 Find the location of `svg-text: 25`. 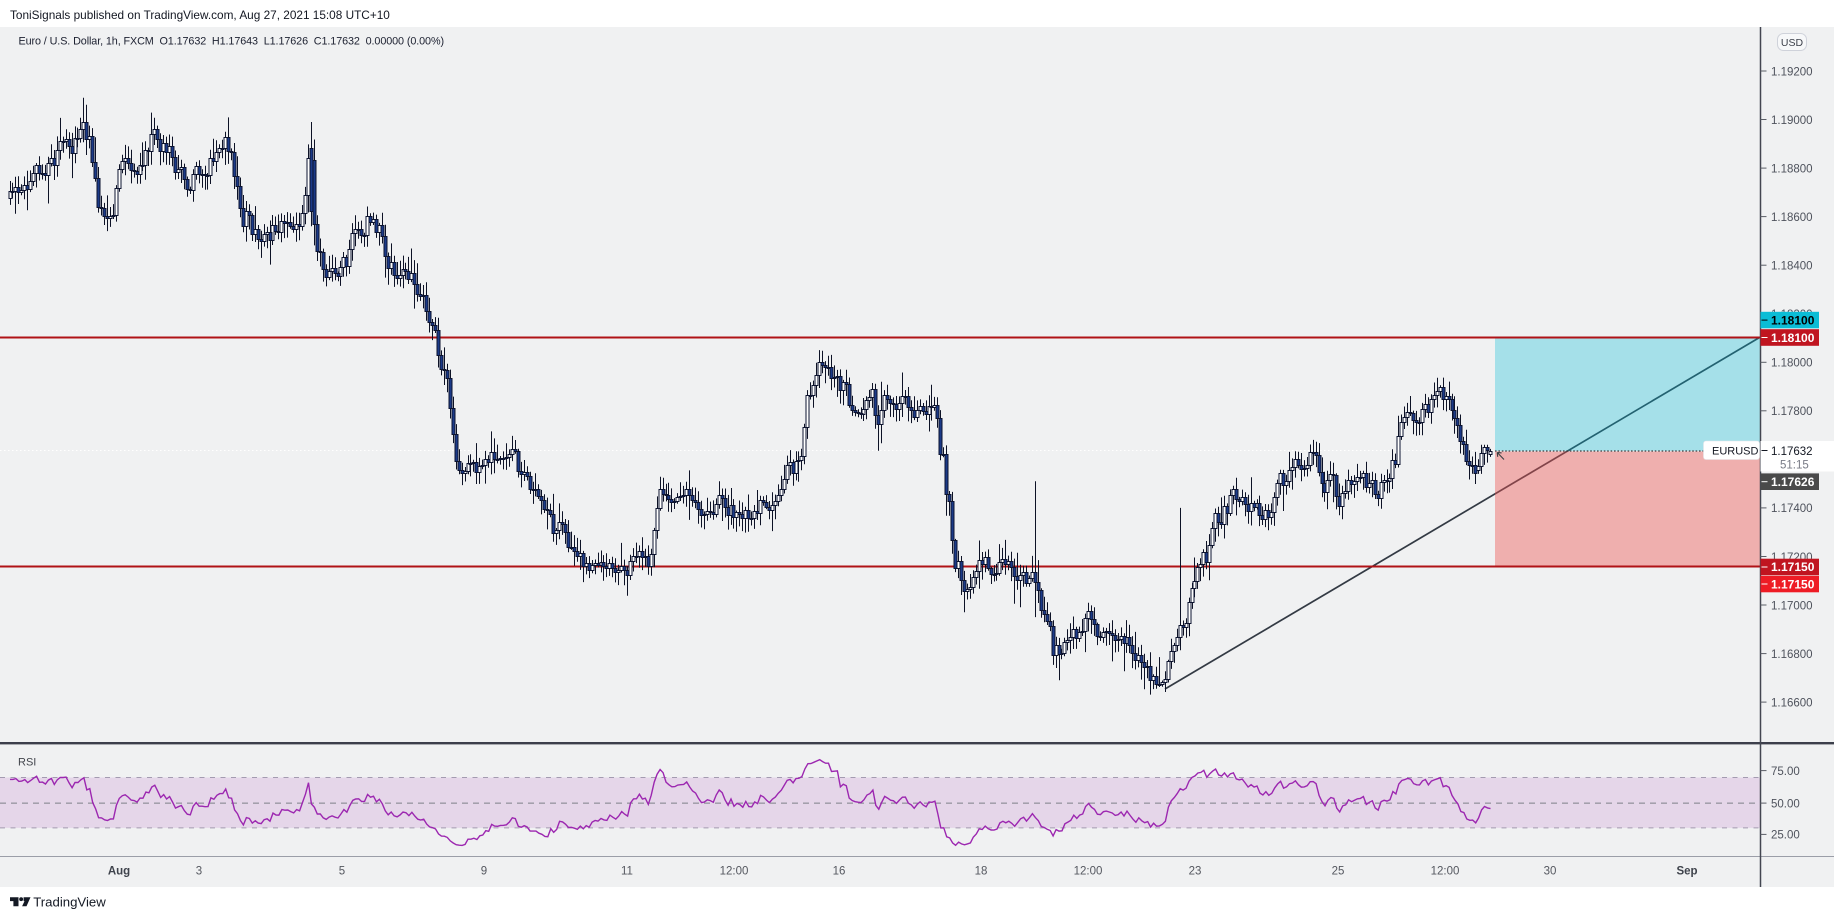

svg-text: 25 is located at coordinates (1338, 872).